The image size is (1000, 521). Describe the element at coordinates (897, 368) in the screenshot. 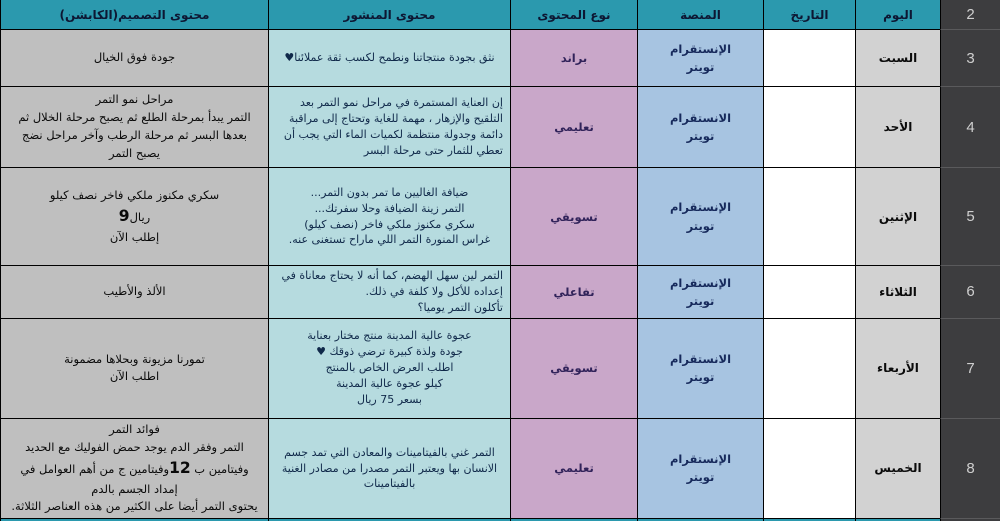

I see `cell-day: الأربعاء` at that location.